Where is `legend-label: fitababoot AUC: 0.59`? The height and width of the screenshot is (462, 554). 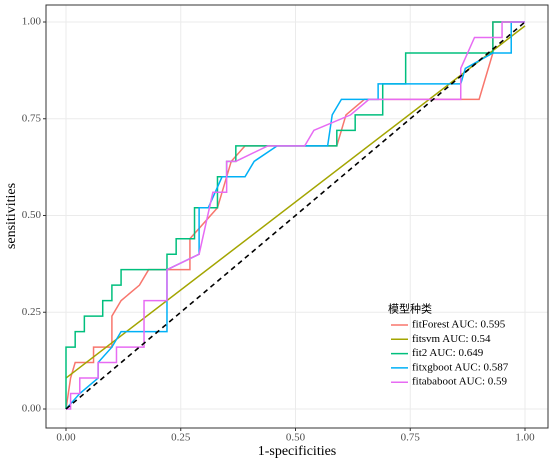
legend-label: fitababoot AUC: 0.59 is located at coordinates (460, 382).